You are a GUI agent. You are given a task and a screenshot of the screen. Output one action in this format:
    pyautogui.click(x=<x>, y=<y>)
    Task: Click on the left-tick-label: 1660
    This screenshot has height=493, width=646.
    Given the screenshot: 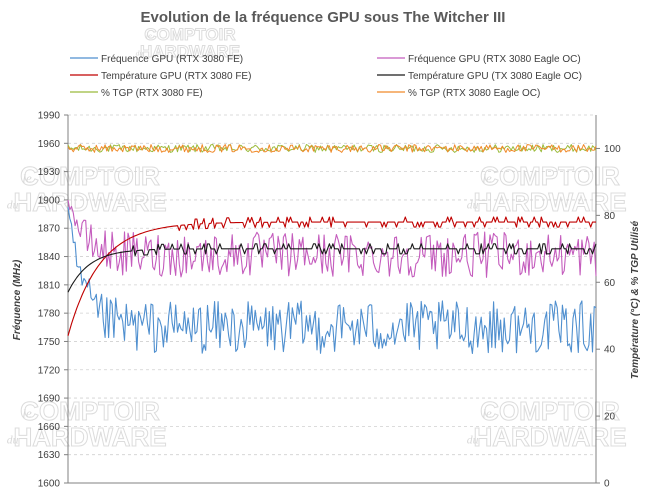 What is the action you would take?
    pyautogui.click(x=49, y=427)
    